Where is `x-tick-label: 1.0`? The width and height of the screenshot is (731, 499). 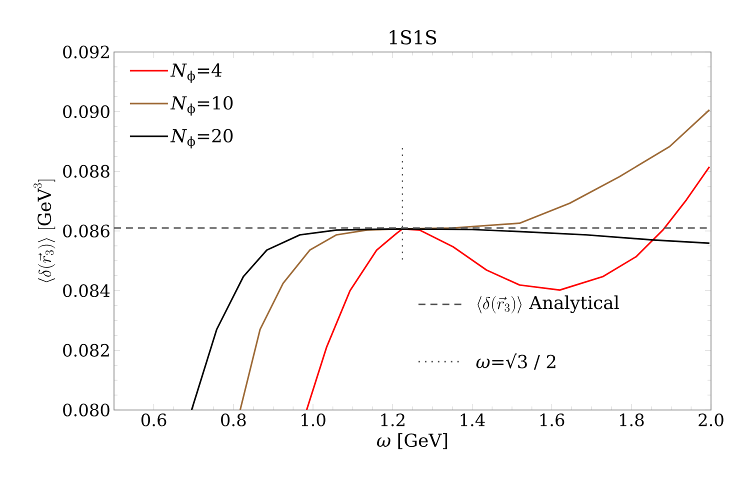 x-tick-label: 1.0 is located at coordinates (314, 419).